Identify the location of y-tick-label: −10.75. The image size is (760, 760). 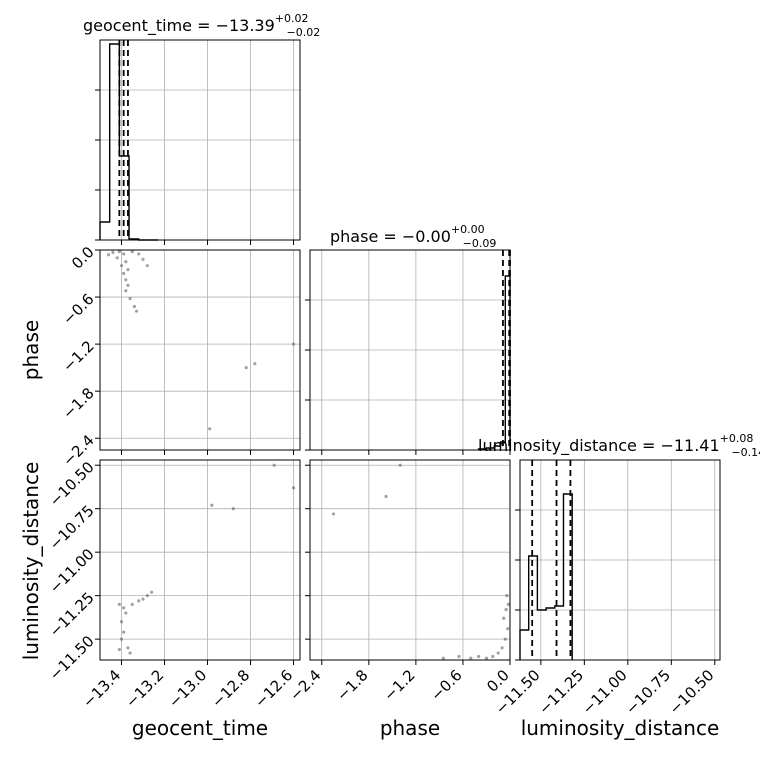
(72, 528).